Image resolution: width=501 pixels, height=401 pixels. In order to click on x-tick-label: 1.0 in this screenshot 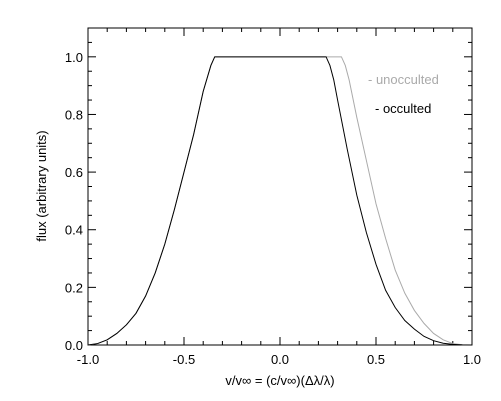, I will do `click(472, 359)`.